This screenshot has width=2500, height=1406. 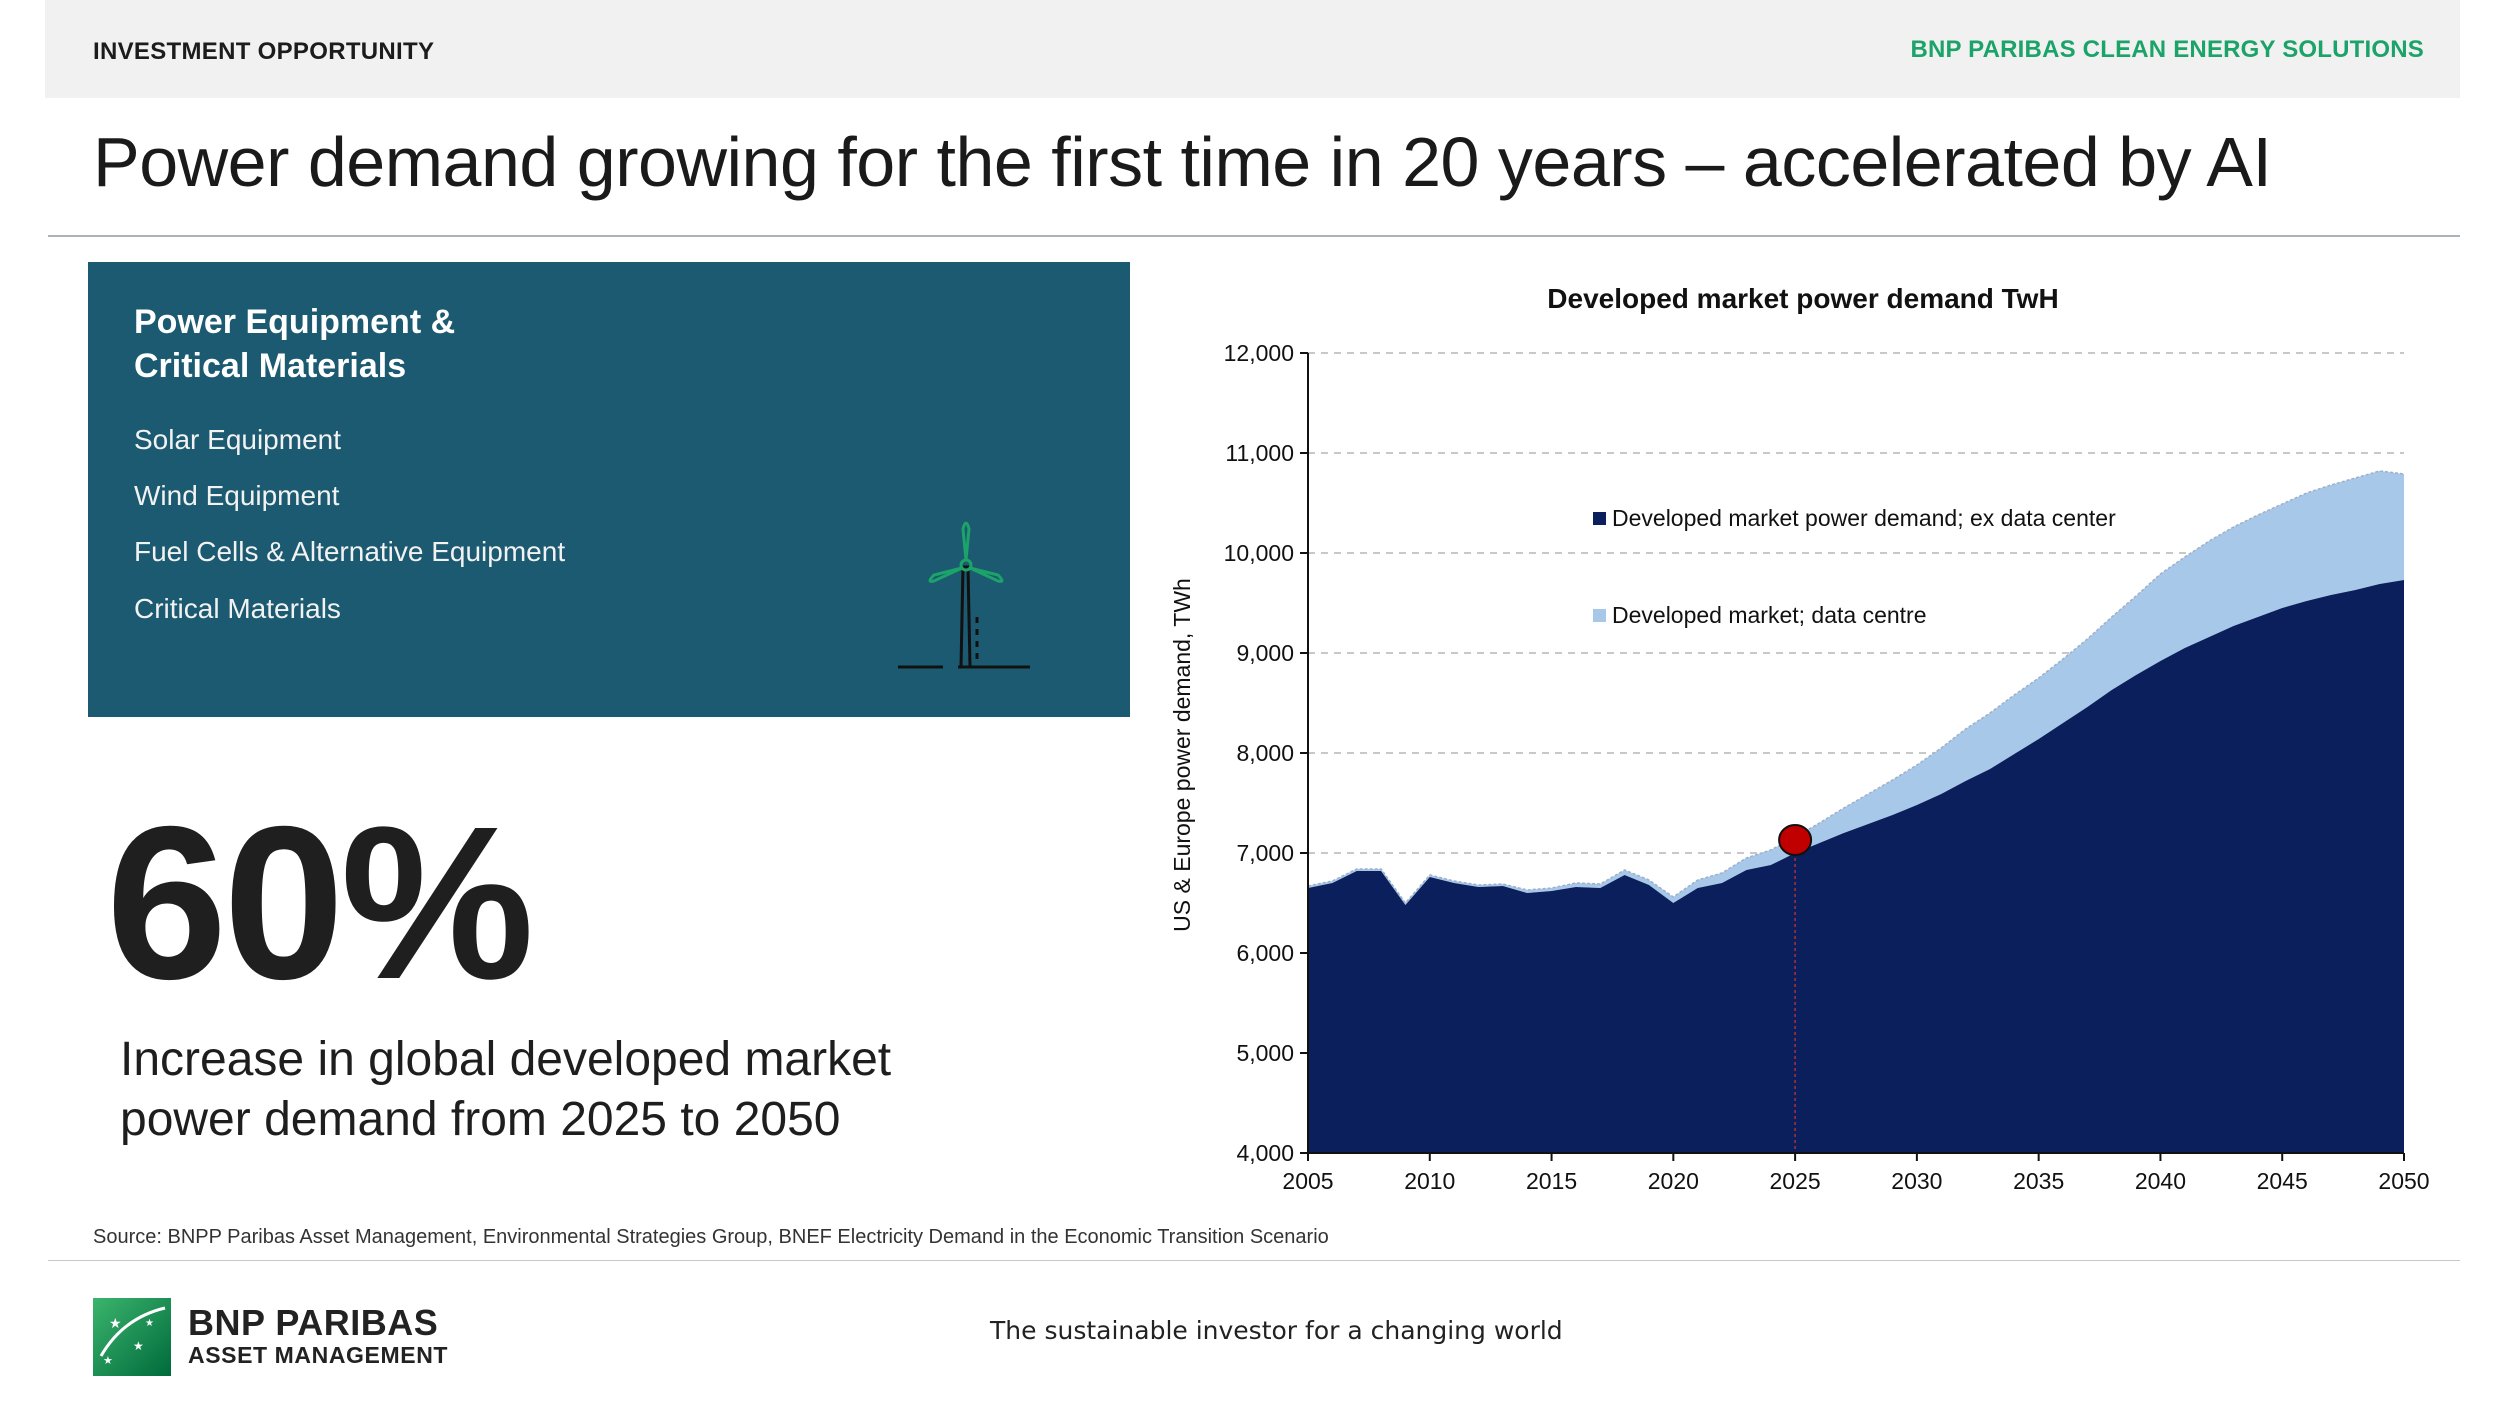 I want to click on total-demand-line, so click(x=1856, y=687).